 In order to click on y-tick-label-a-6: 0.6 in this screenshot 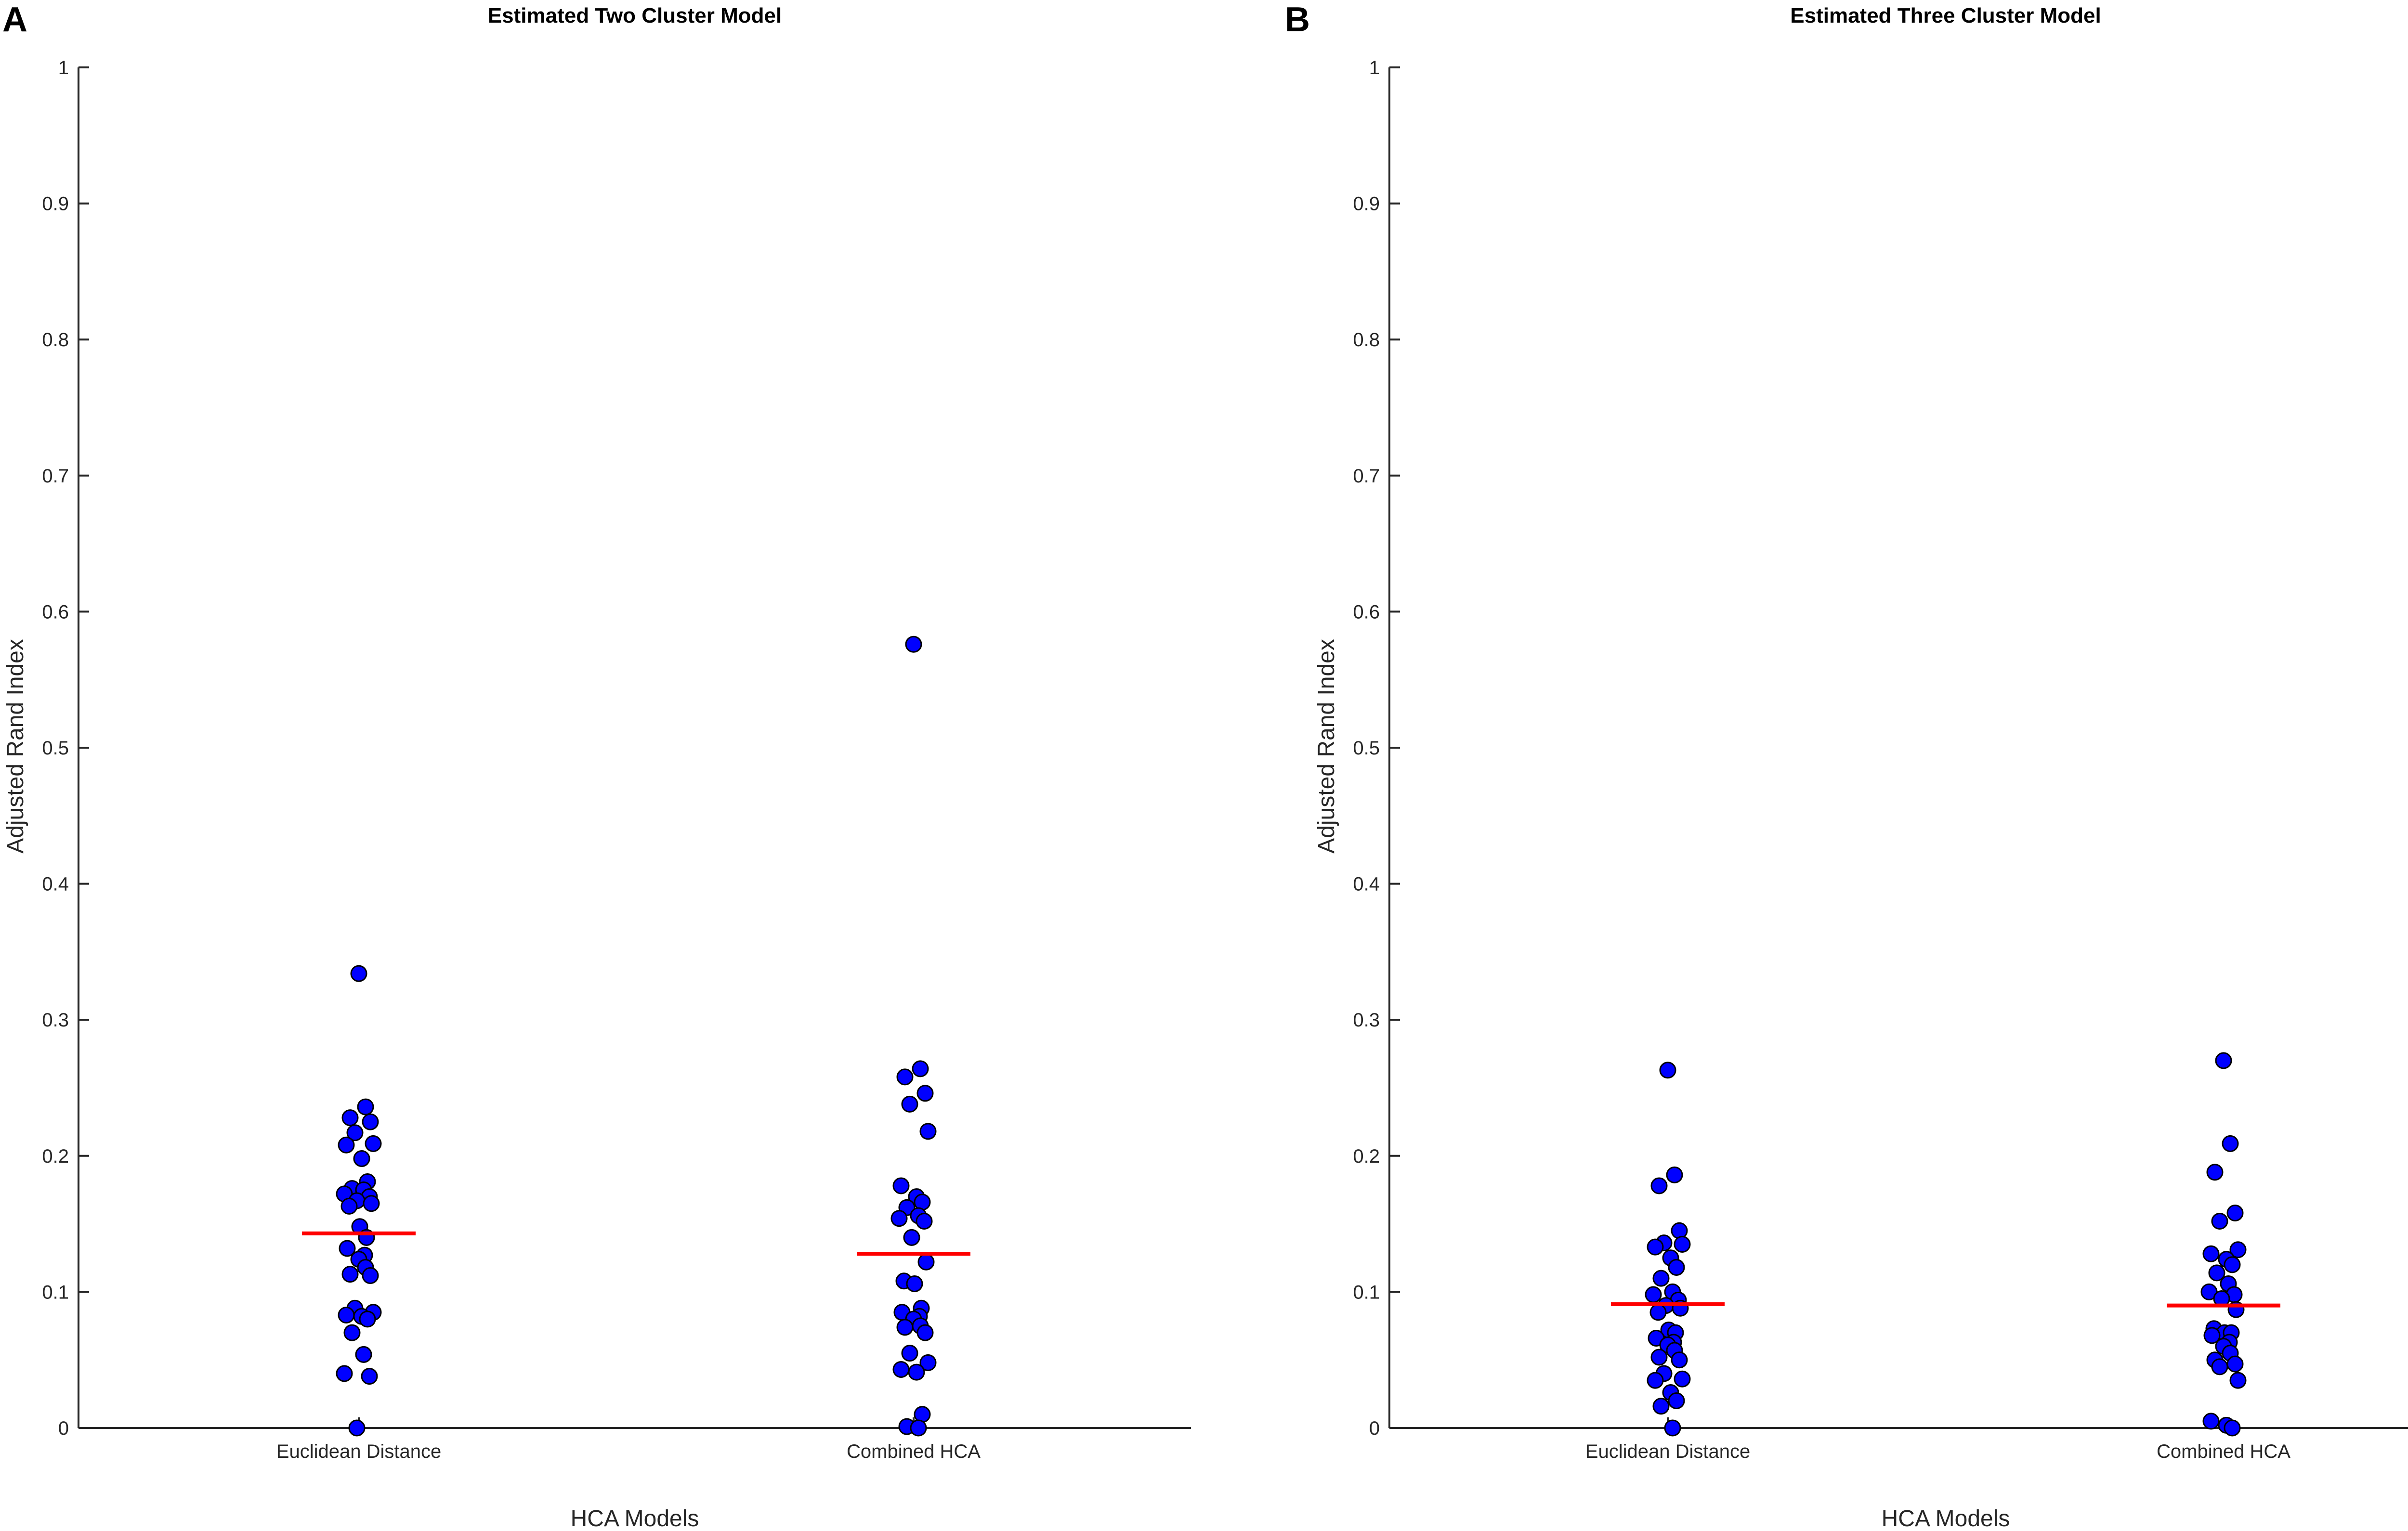, I will do `click(55, 612)`.